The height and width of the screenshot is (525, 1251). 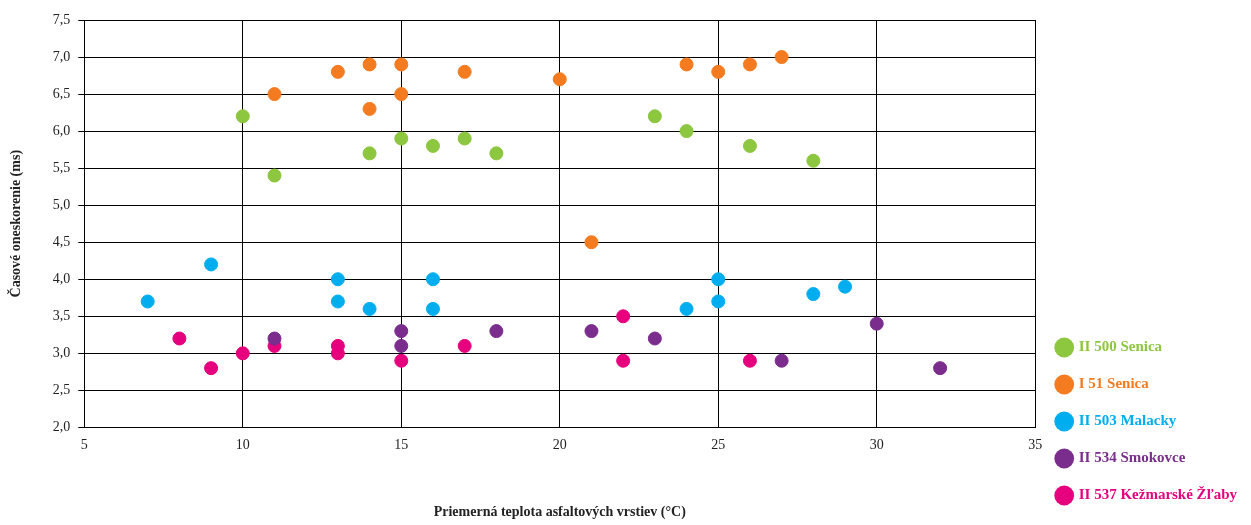 What do you see at coordinates (560, 512) in the screenshot?
I see `x-axis-title: Priemerná teplota asfaltových vrstiev (°C)` at bounding box center [560, 512].